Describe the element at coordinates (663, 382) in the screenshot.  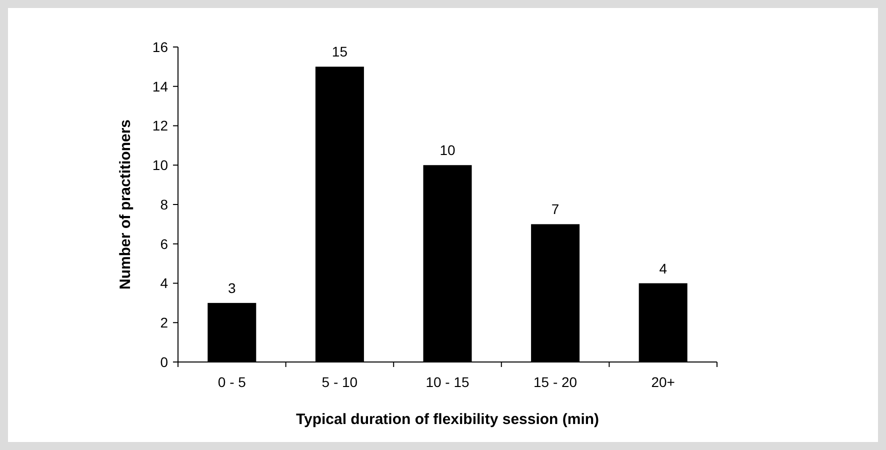
I see `x-tick-label: 20+` at that location.